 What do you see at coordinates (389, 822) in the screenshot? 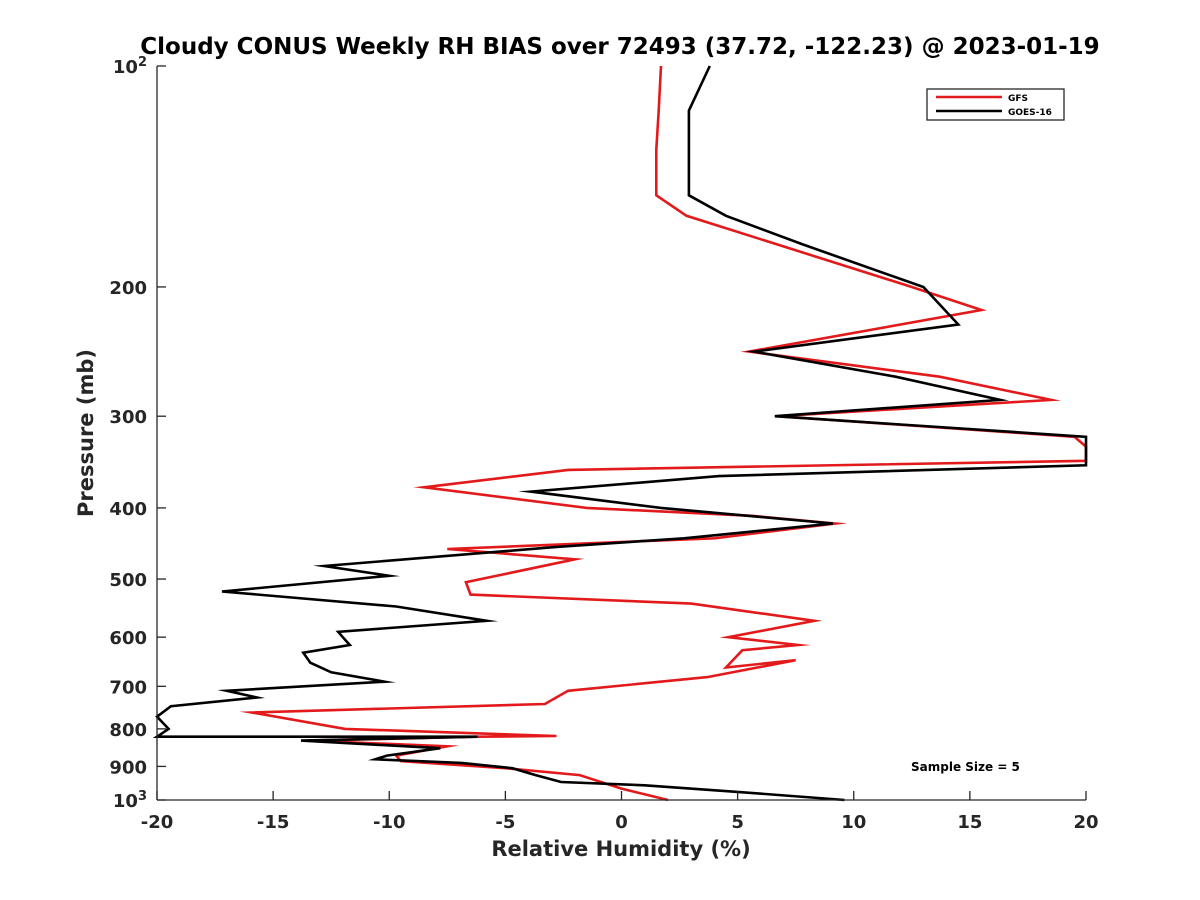
I see `x-tick-label: -10` at bounding box center [389, 822].